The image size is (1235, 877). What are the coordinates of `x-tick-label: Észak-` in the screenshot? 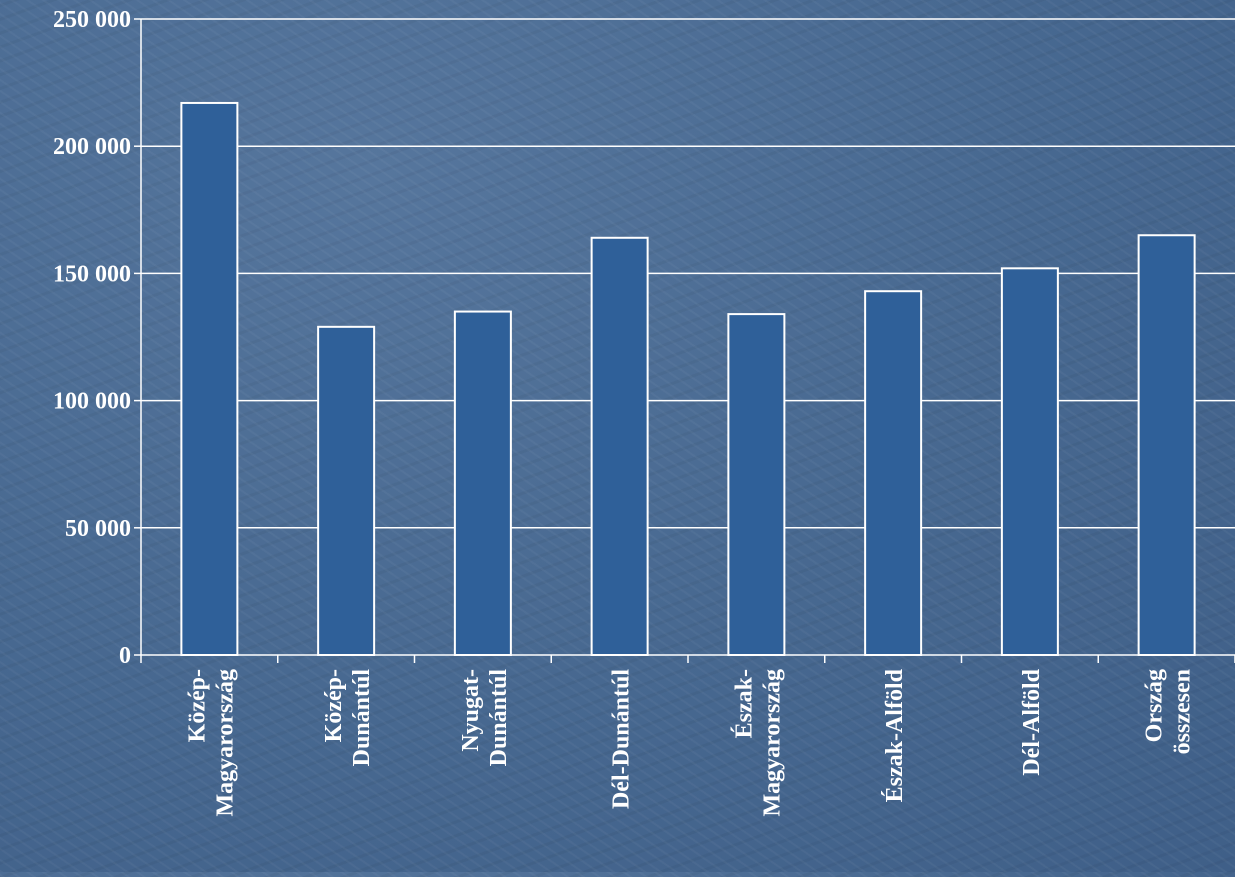 It's located at (744, 703).